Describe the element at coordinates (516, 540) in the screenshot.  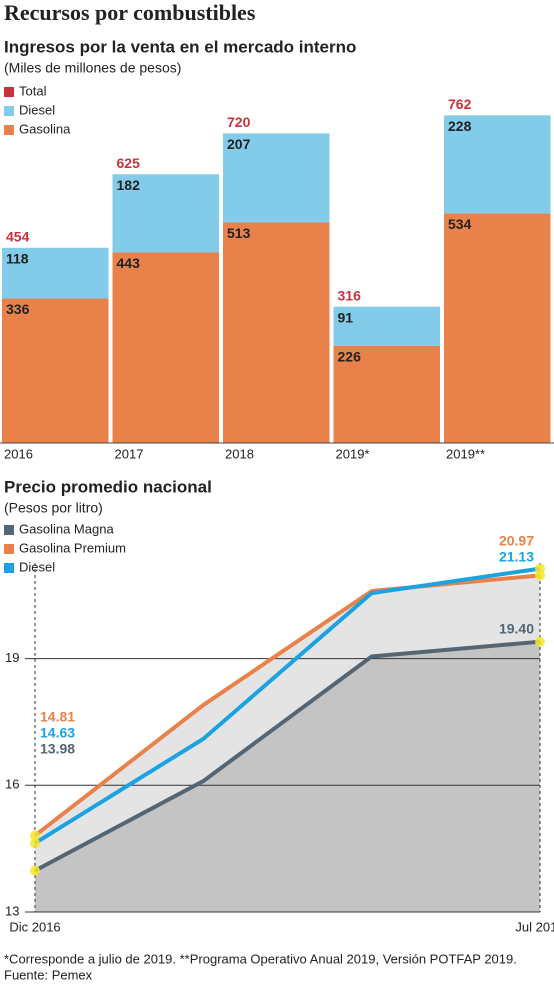
I see `value-label: 20.97` at that location.